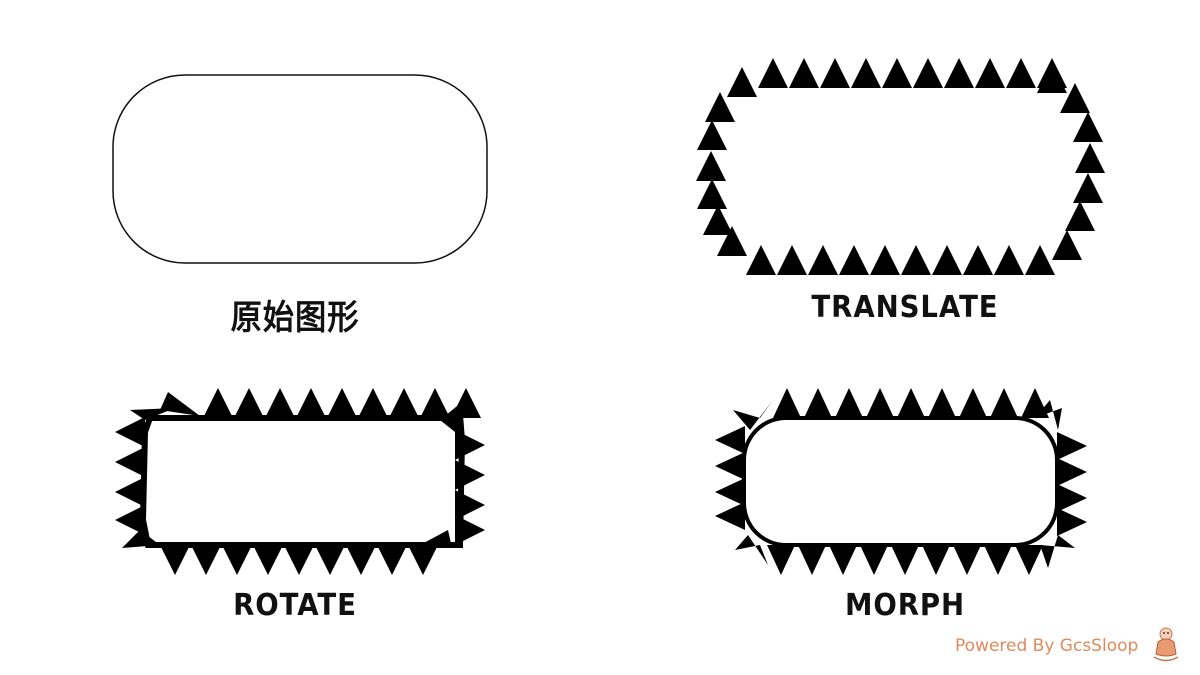 This screenshot has height=675, width=1200. Describe the element at coordinates (1166, 644) in the screenshot. I see `mascot-logo-icon` at that location.